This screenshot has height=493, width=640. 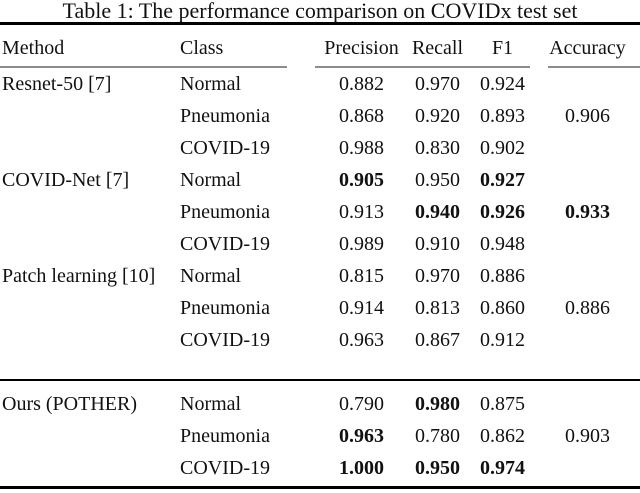 I want to click on method-cell: Resnet-50 [7], so click(x=57, y=83).